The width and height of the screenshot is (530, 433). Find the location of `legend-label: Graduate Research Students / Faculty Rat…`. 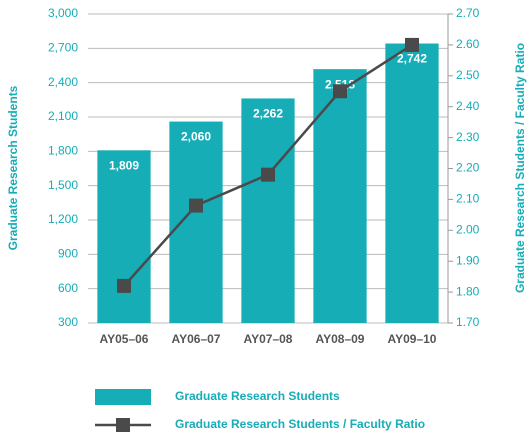

legend-label: Graduate Research Students / Faculty Rat… is located at coordinates (300, 424).